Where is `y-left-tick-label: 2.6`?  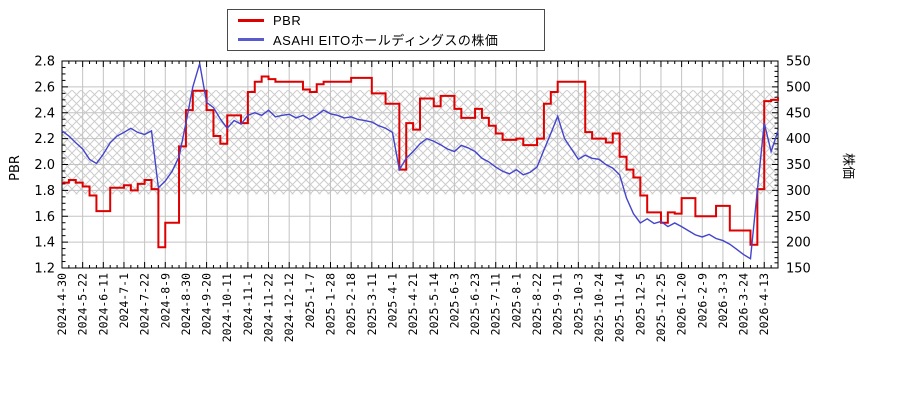
y-left-tick-label: 2.6 is located at coordinates (44, 87).